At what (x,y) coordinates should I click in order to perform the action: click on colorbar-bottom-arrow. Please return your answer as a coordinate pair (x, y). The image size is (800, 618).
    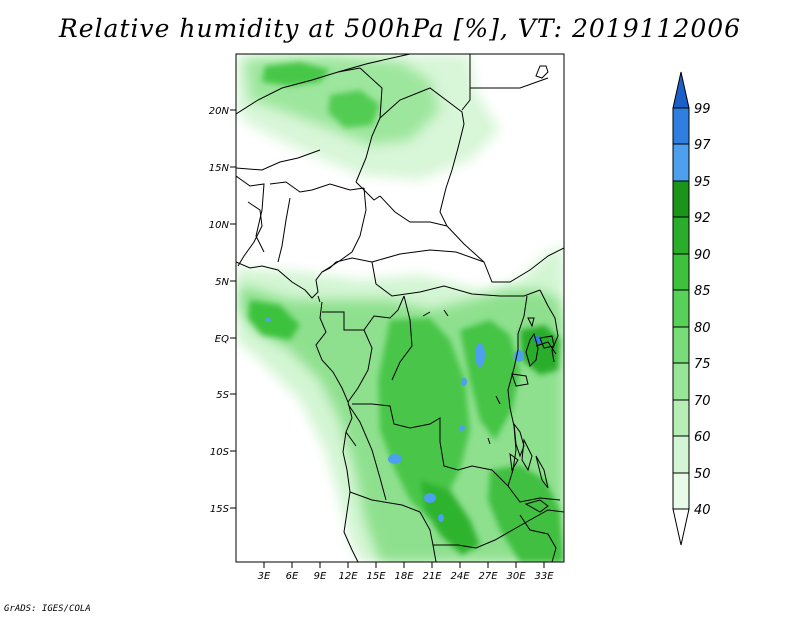
    Looking at the image, I should click on (681, 527).